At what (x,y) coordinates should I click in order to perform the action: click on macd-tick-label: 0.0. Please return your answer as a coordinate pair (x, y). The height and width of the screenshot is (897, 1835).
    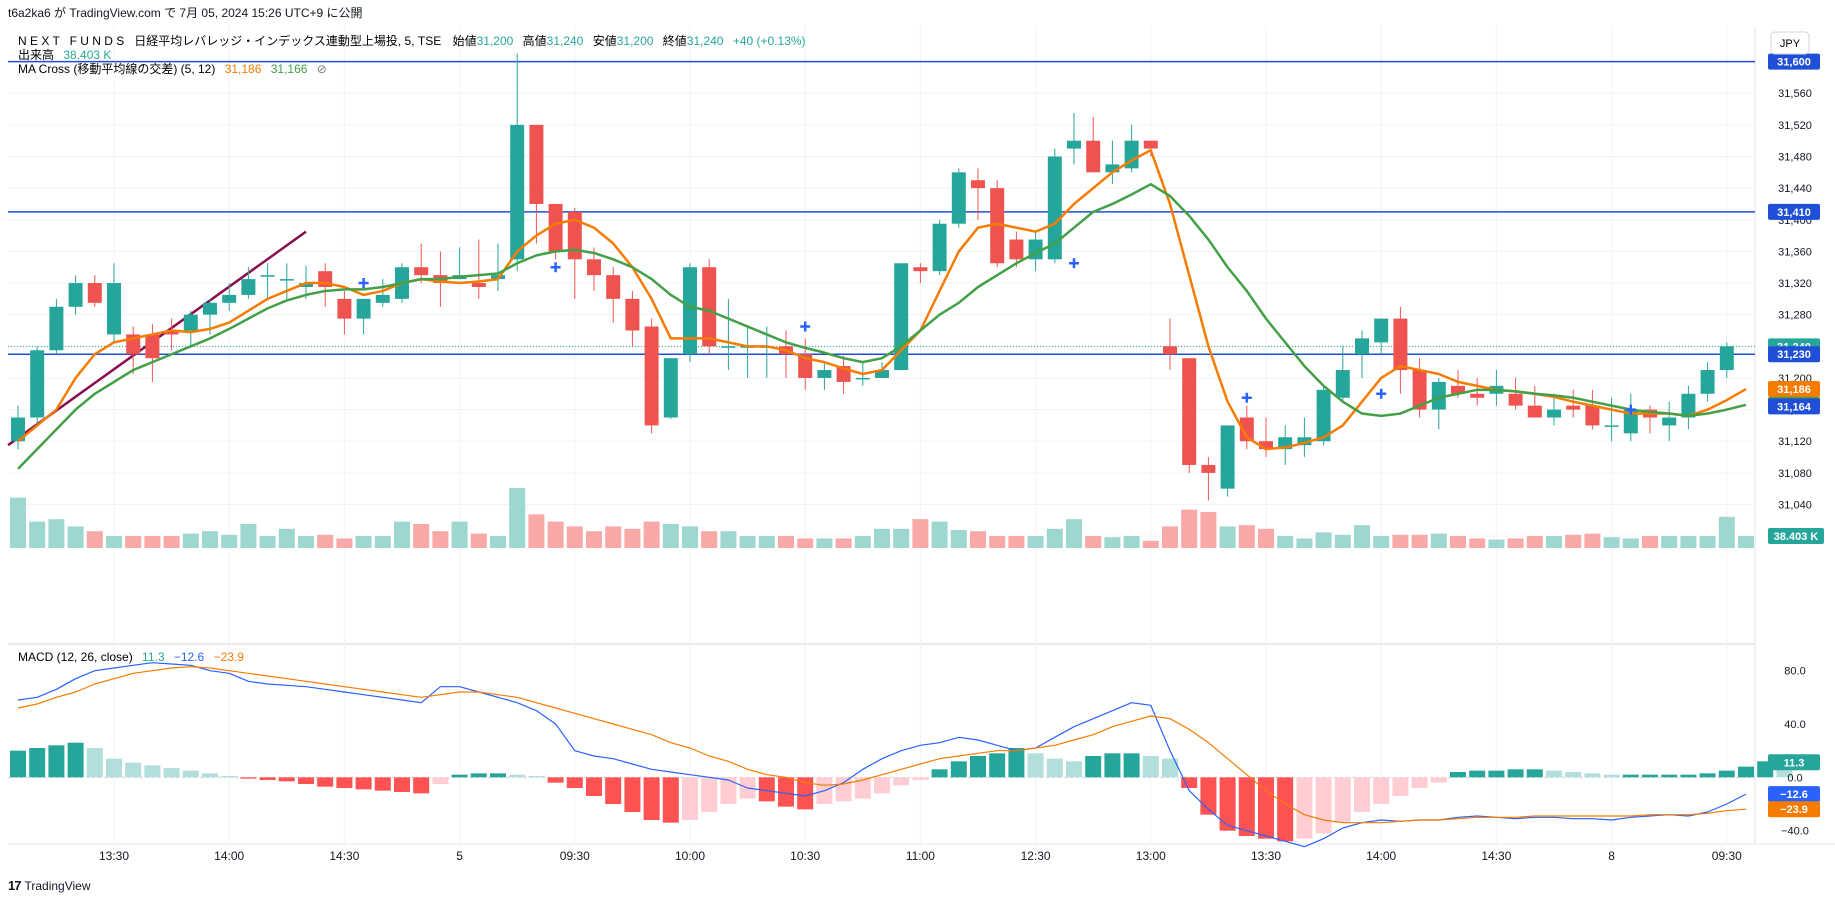
    Looking at the image, I should click on (1794, 778).